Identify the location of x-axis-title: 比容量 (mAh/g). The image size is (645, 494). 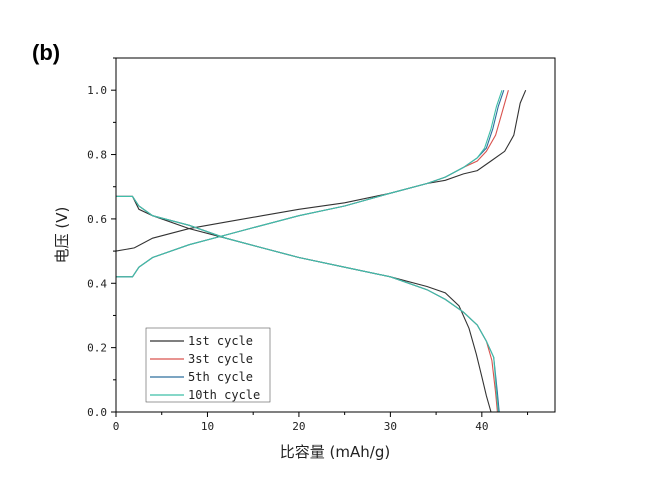
(335, 452).